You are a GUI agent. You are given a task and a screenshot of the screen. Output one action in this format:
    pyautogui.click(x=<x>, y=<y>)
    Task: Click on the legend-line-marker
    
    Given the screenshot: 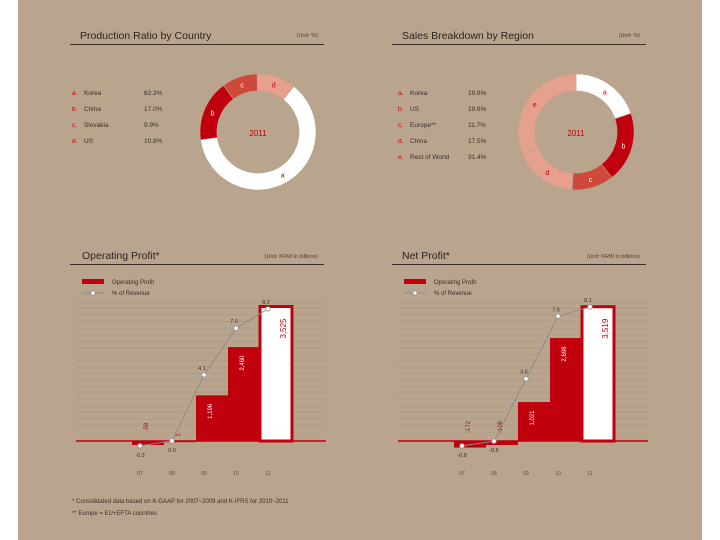 What is the action you would take?
    pyautogui.click(x=93, y=293)
    